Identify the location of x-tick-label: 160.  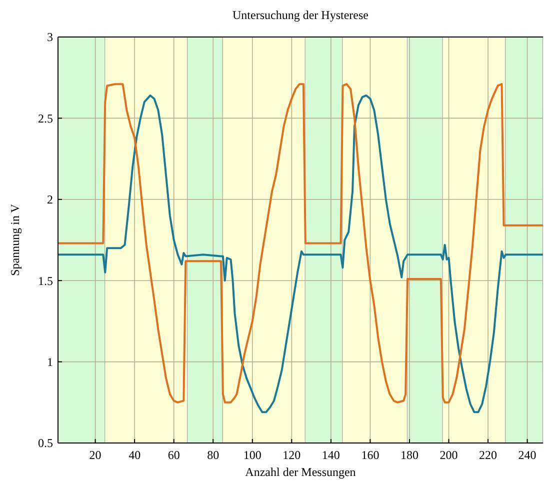
(370, 455).